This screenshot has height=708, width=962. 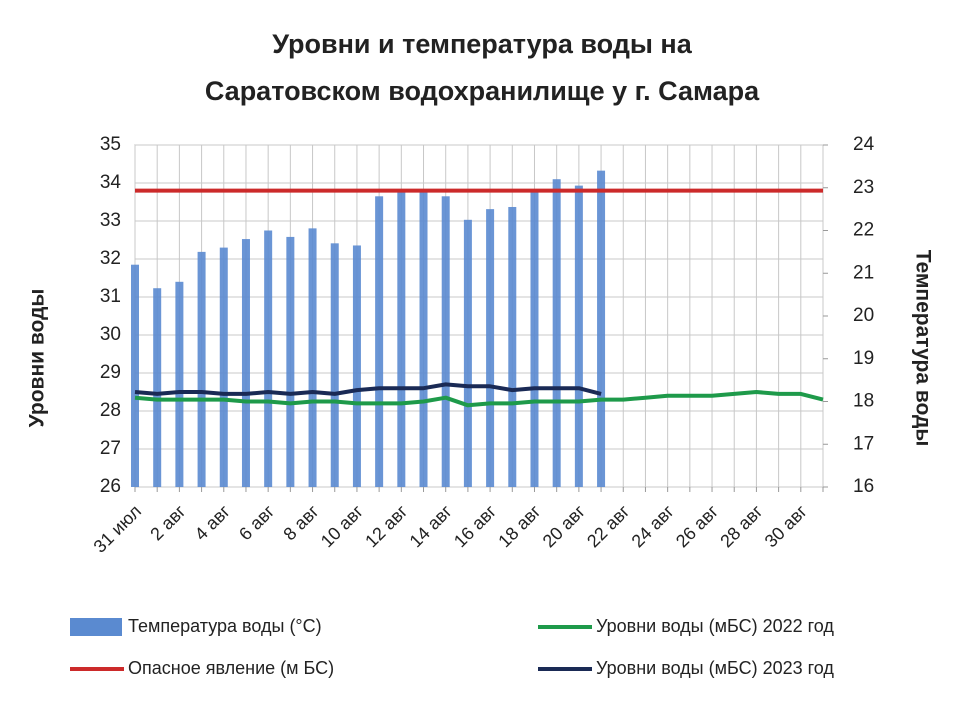 I want to click on x-tick-label: 28 авг, so click(x=741, y=526).